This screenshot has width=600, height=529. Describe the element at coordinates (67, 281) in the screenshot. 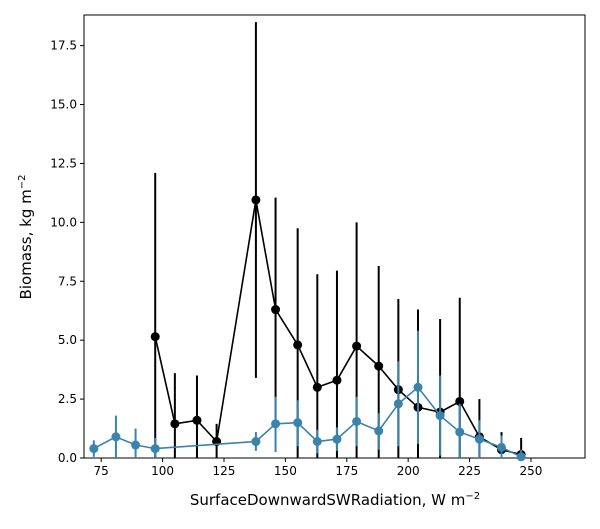

I see `y-tick-label: 7.5` at that location.